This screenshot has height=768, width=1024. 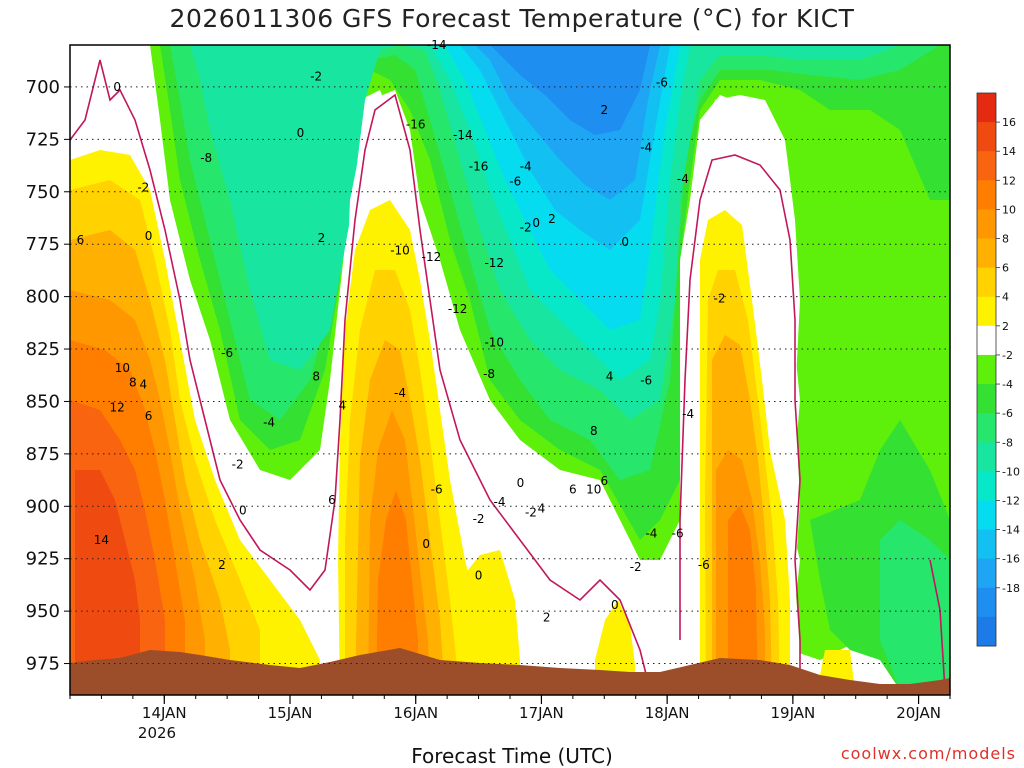 I want to click on x-axis: 14JAN 15JAN 16JAN 17JAN 18JAN 19JAN 20JAN, so click(x=510, y=708).